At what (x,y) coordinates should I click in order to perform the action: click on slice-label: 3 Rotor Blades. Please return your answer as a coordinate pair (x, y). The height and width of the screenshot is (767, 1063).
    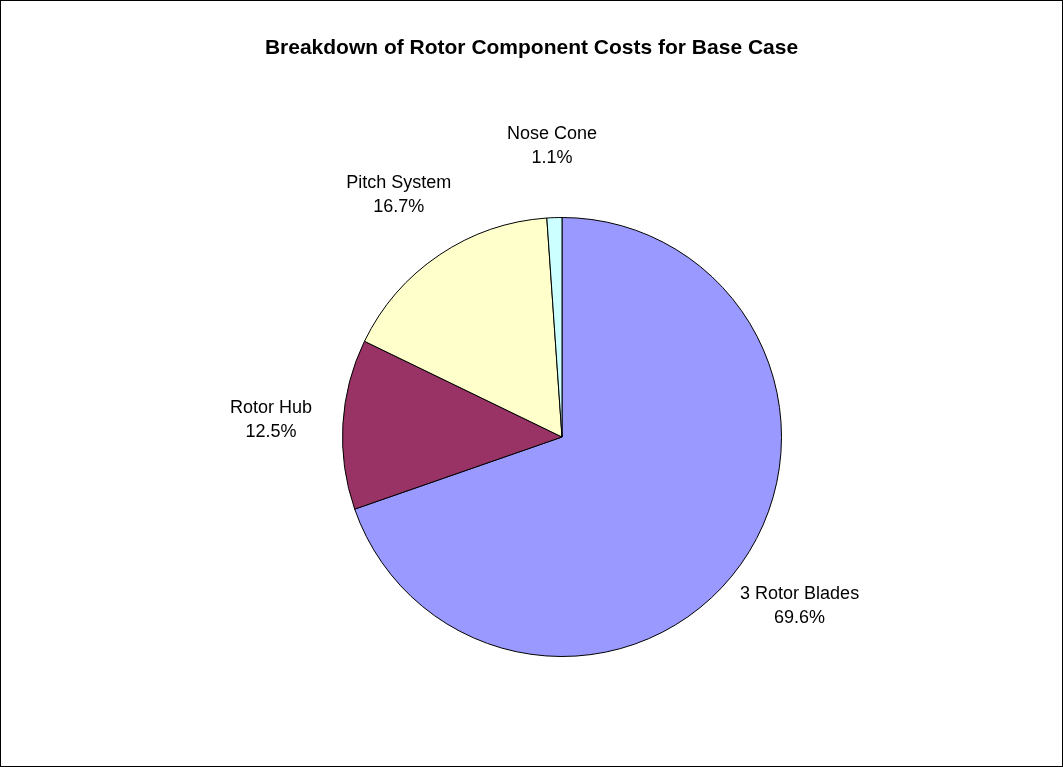
    Looking at the image, I should click on (800, 592).